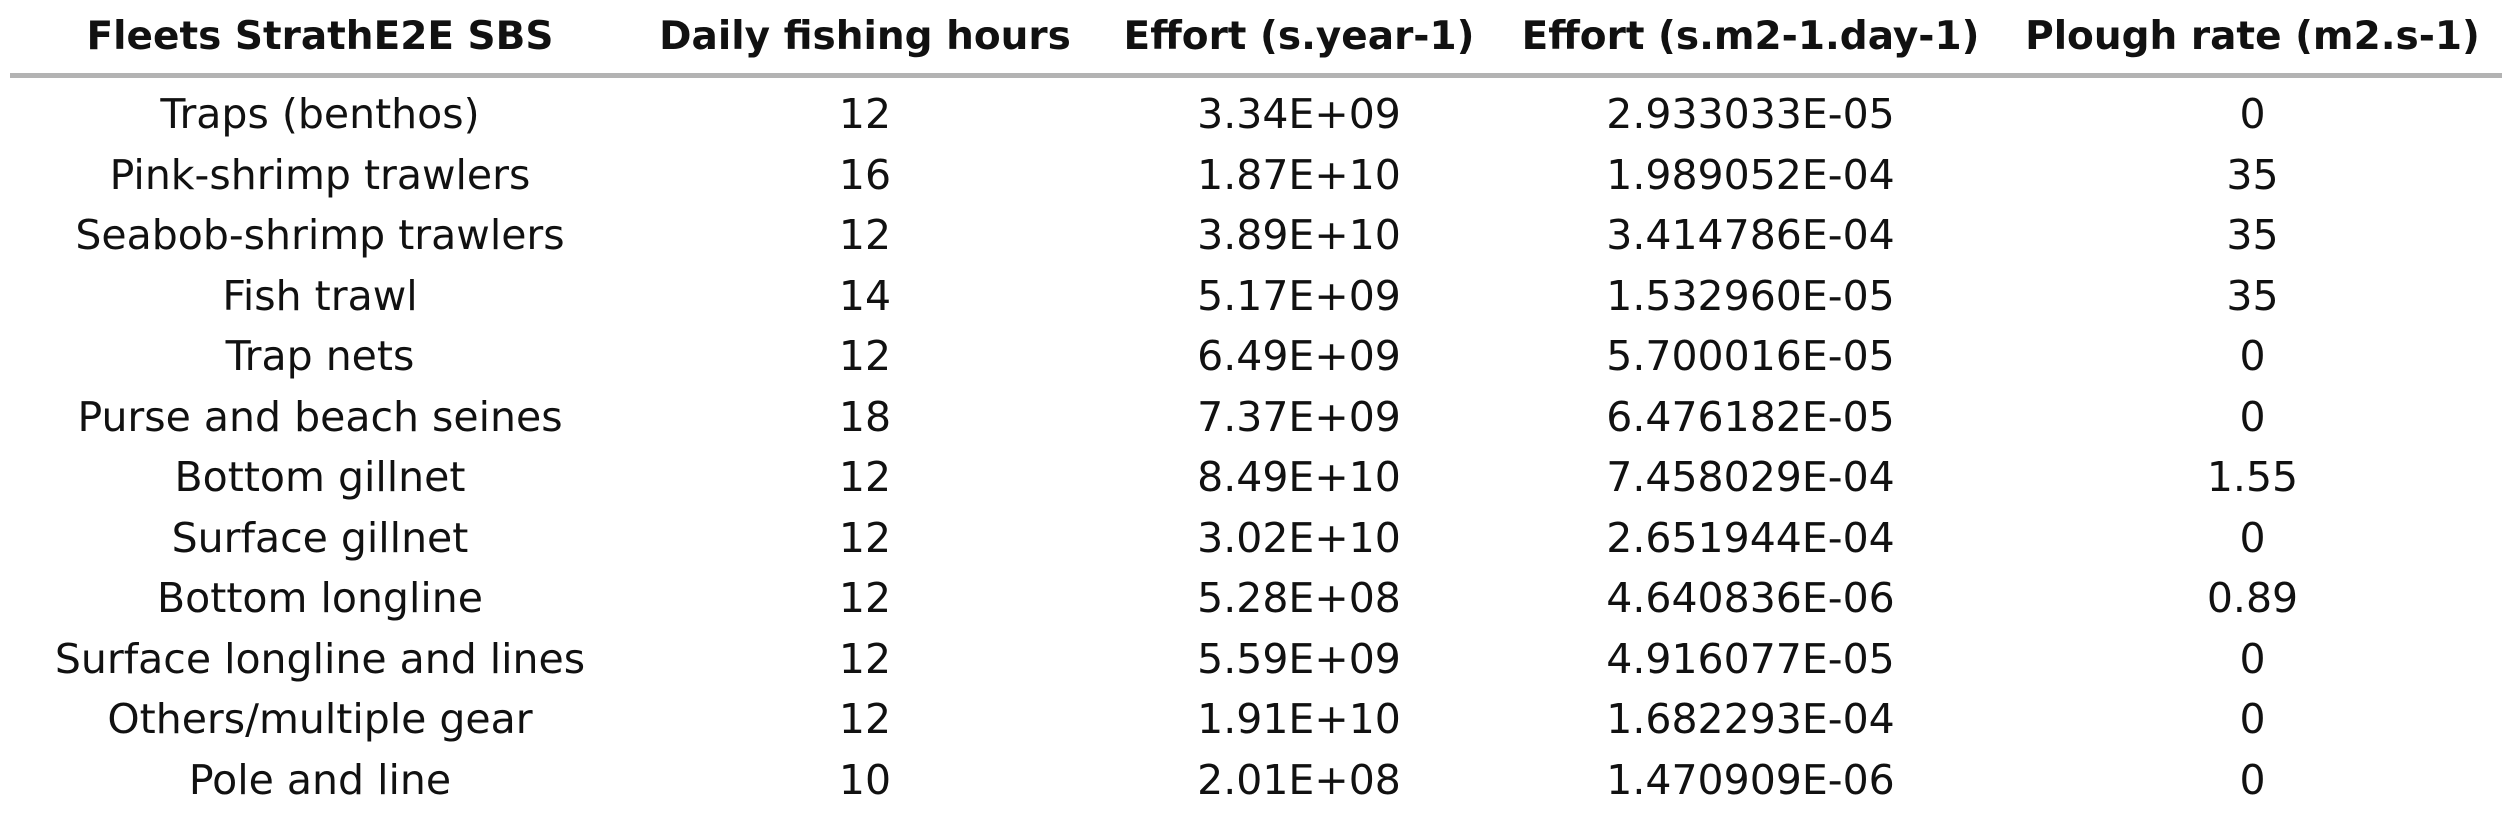 The image size is (2508, 836). I want to click on cell-effort-year: 5.59E+09, so click(1299, 658).